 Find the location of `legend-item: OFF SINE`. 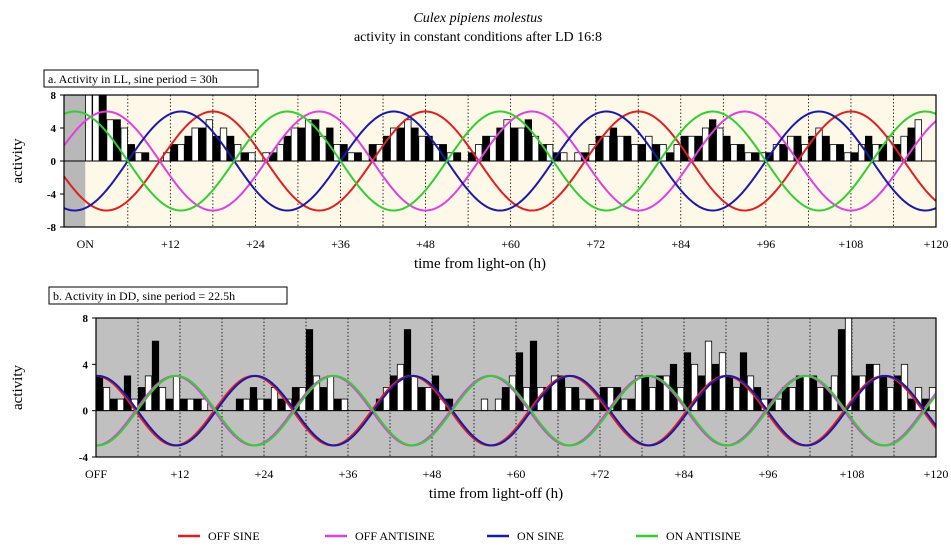

legend-item: OFF SINE is located at coordinates (219, 536).